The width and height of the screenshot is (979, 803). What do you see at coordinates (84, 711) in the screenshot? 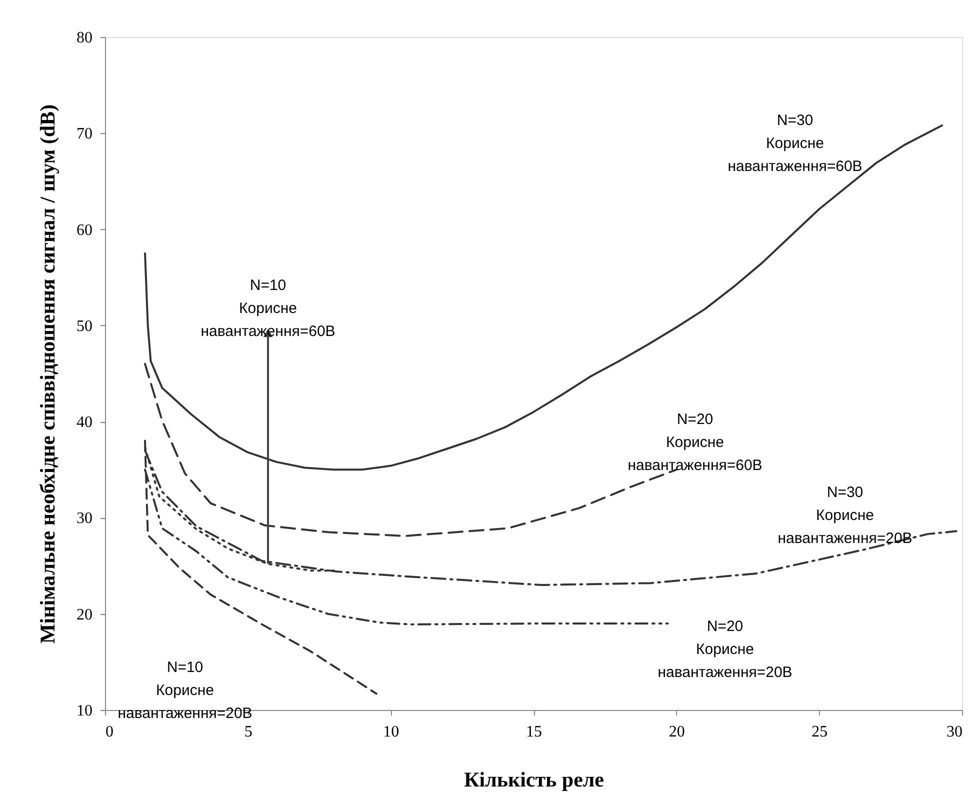
I see `y-tick-label: 10` at bounding box center [84, 711].